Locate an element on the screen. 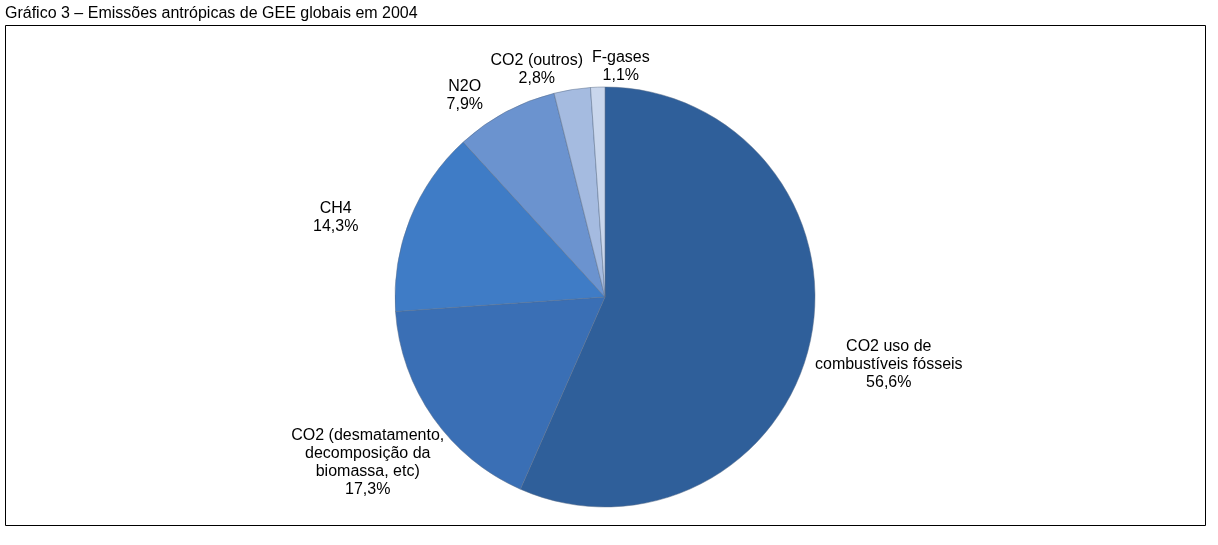 This screenshot has width=1218, height=545. slice-label: CO2 uso de combustíveis fósseis is located at coordinates (888, 355).